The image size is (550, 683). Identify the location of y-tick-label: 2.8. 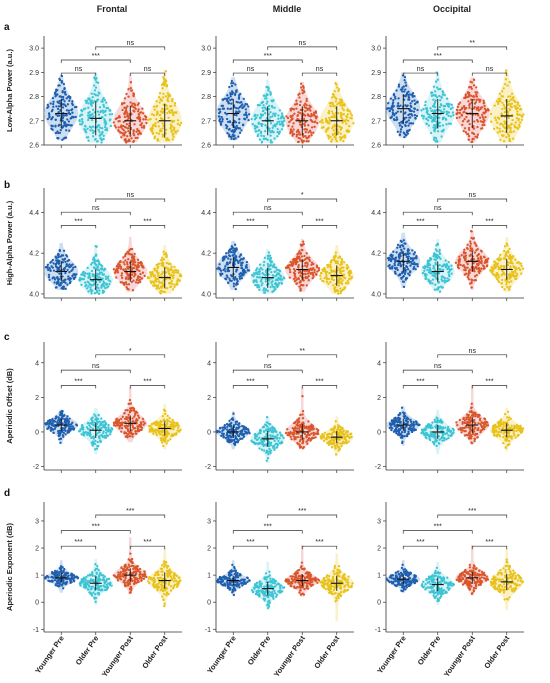
(376, 97).